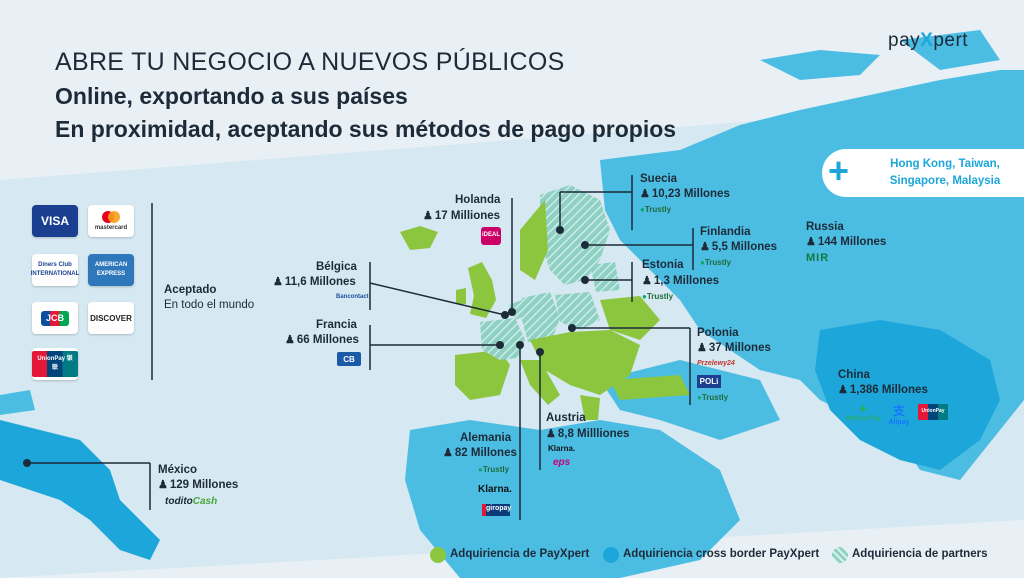 This screenshot has width=1024, height=578. Describe the element at coordinates (863, 409) in the screenshot. I see `wechat-icon: ✦` at that location.